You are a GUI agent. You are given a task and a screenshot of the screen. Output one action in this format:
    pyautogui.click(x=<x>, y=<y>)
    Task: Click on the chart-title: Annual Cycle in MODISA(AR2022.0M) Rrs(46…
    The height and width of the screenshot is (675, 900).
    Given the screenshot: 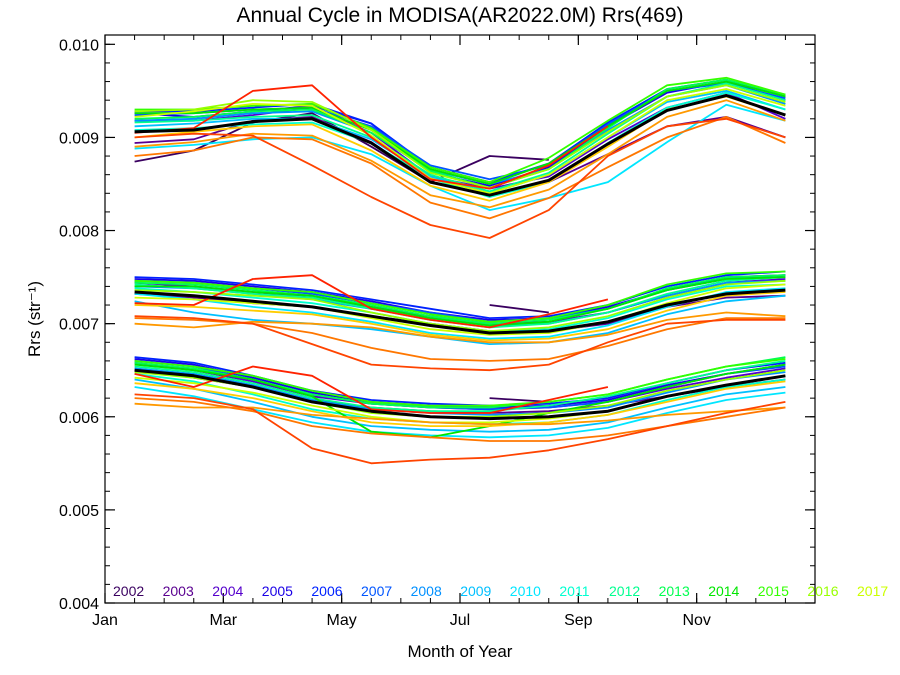 What is the action you would take?
    pyautogui.click(x=460, y=15)
    